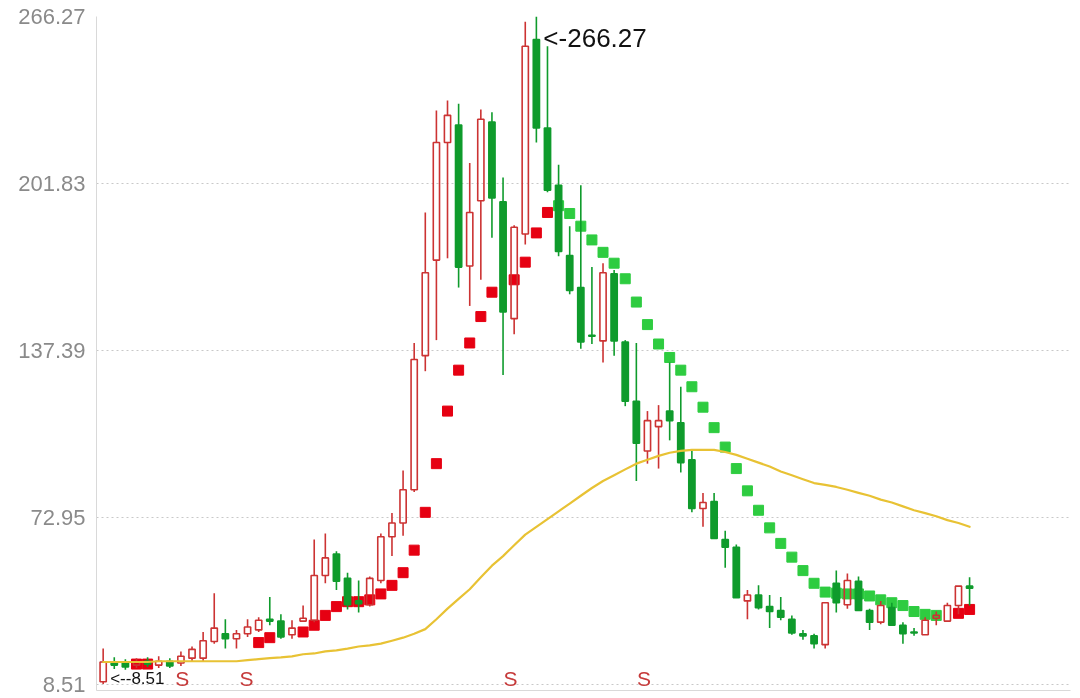 This screenshot has width=1080, height=698. What do you see at coordinates (137, 678) in the screenshot?
I see `annotation: <--8.51` at bounding box center [137, 678].